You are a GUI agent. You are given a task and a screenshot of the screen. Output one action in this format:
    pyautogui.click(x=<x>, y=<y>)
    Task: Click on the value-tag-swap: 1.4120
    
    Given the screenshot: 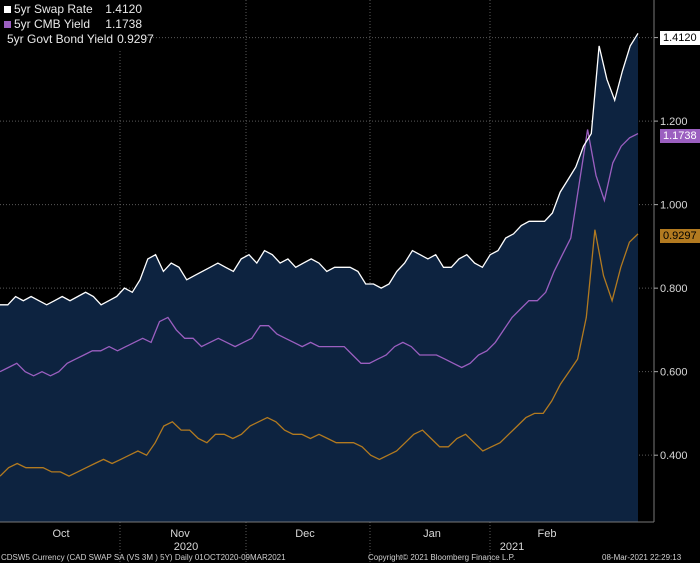 What is the action you would take?
    pyautogui.click(x=680, y=38)
    